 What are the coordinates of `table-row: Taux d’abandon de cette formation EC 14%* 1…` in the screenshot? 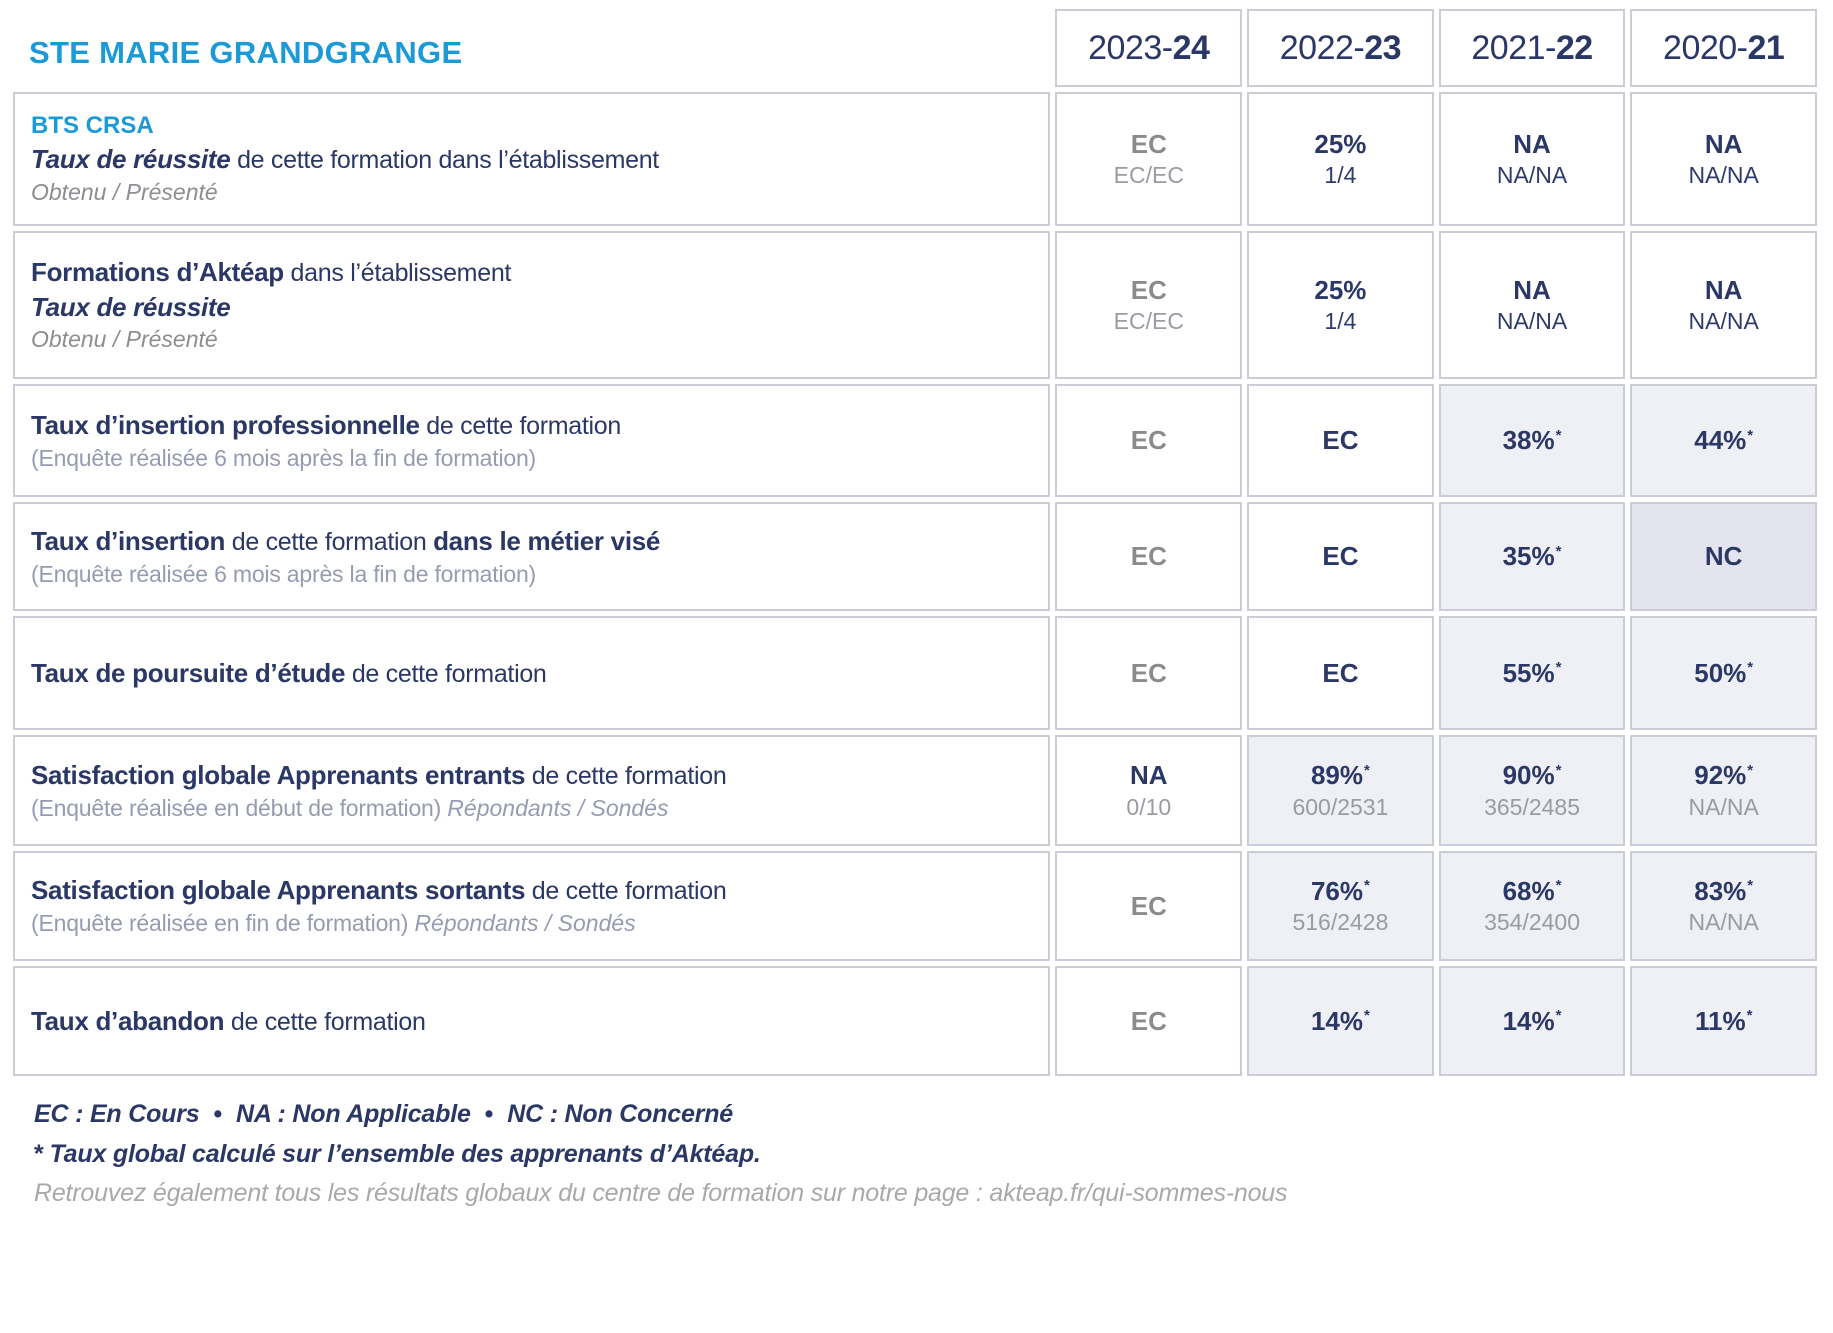 It's located at (915, 1021).